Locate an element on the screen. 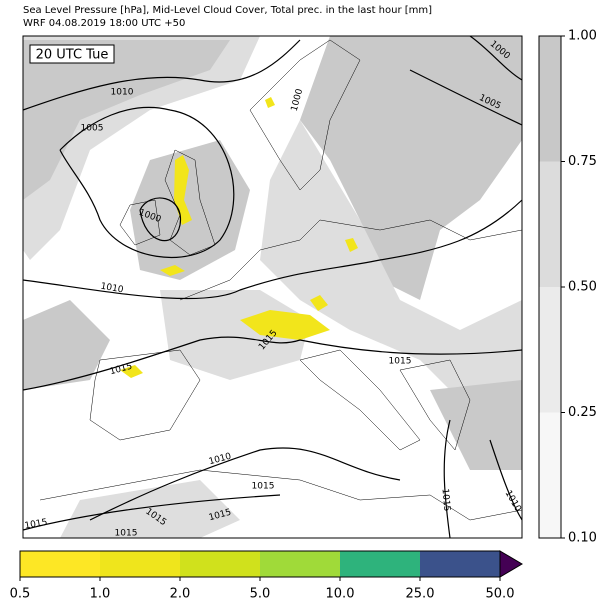  colorbar-tick-label: 10.0 is located at coordinates (340, 594).